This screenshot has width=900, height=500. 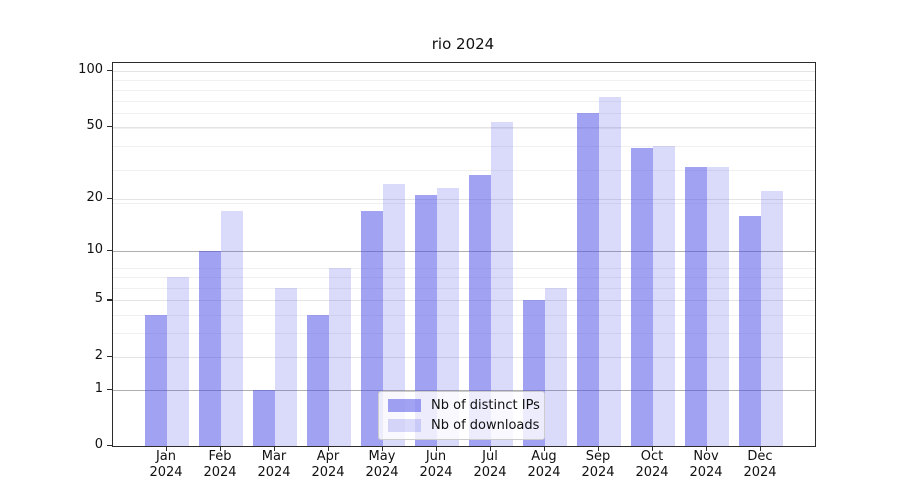 What do you see at coordinates (220, 464) in the screenshot?
I see `x-tick-label: Feb 2024` at bounding box center [220, 464].